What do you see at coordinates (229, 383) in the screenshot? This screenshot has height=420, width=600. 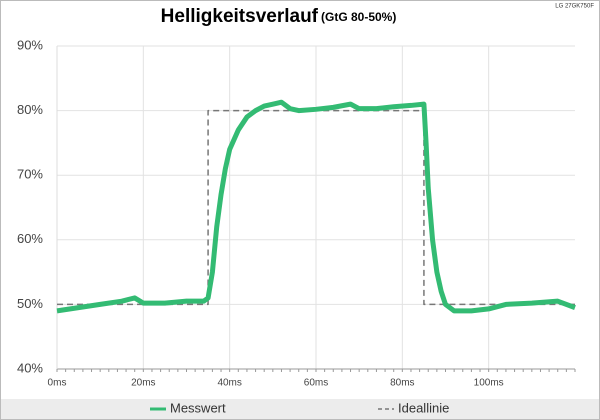 I see `x-tick-label: 40ms` at bounding box center [229, 383].